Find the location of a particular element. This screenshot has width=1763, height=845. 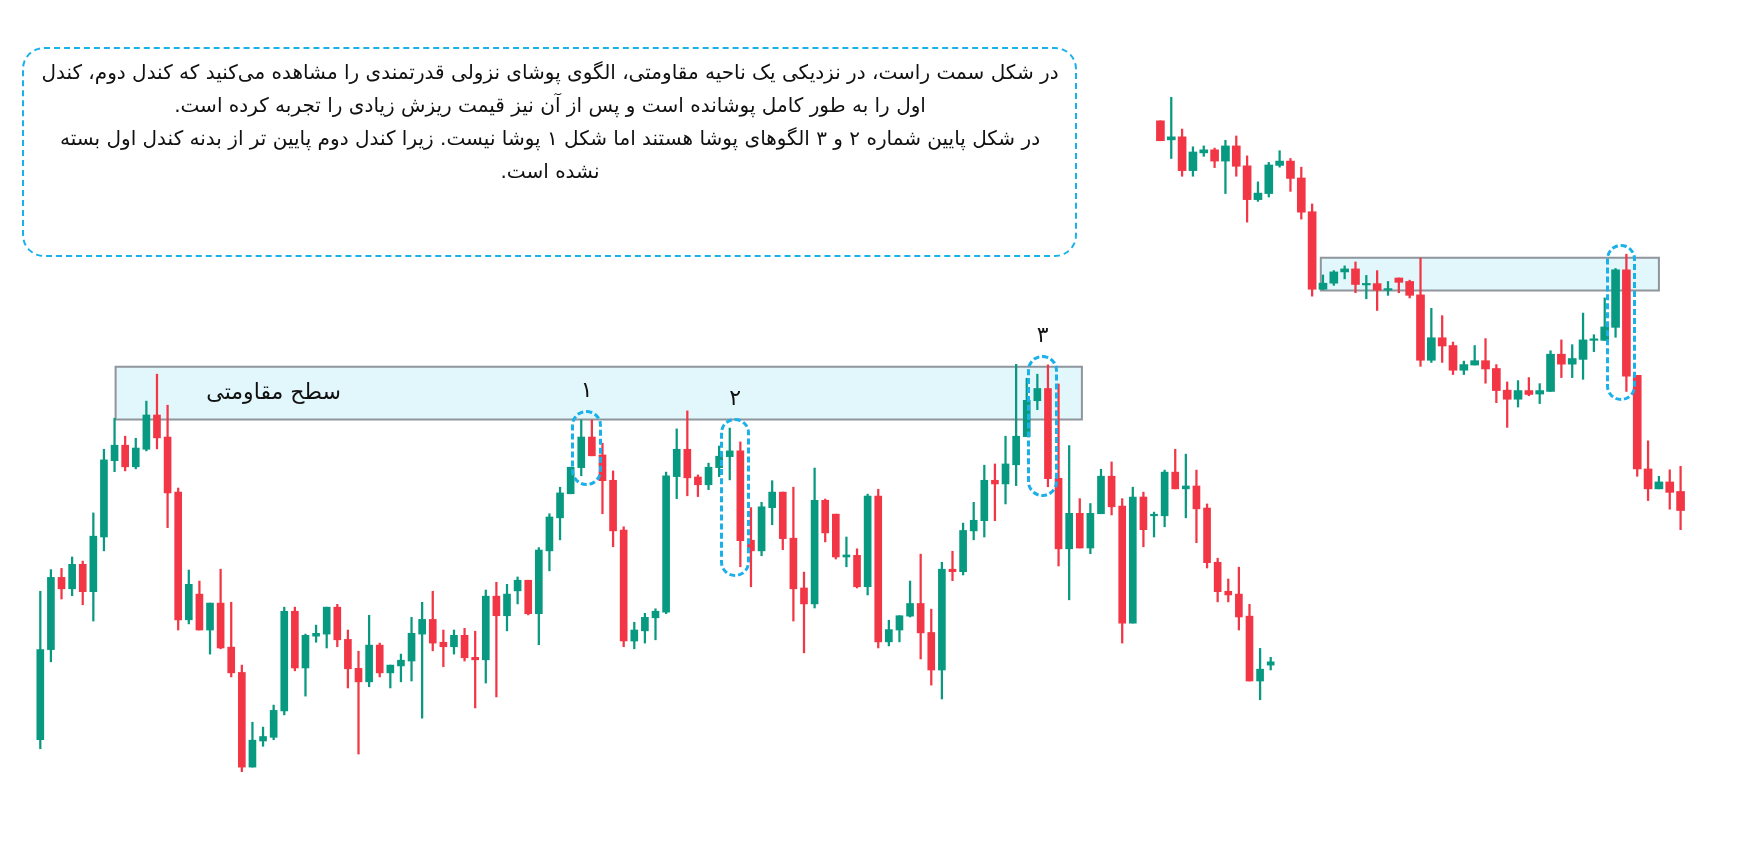

band-label: سطح مقاومتی is located at coordinates (273, 391).